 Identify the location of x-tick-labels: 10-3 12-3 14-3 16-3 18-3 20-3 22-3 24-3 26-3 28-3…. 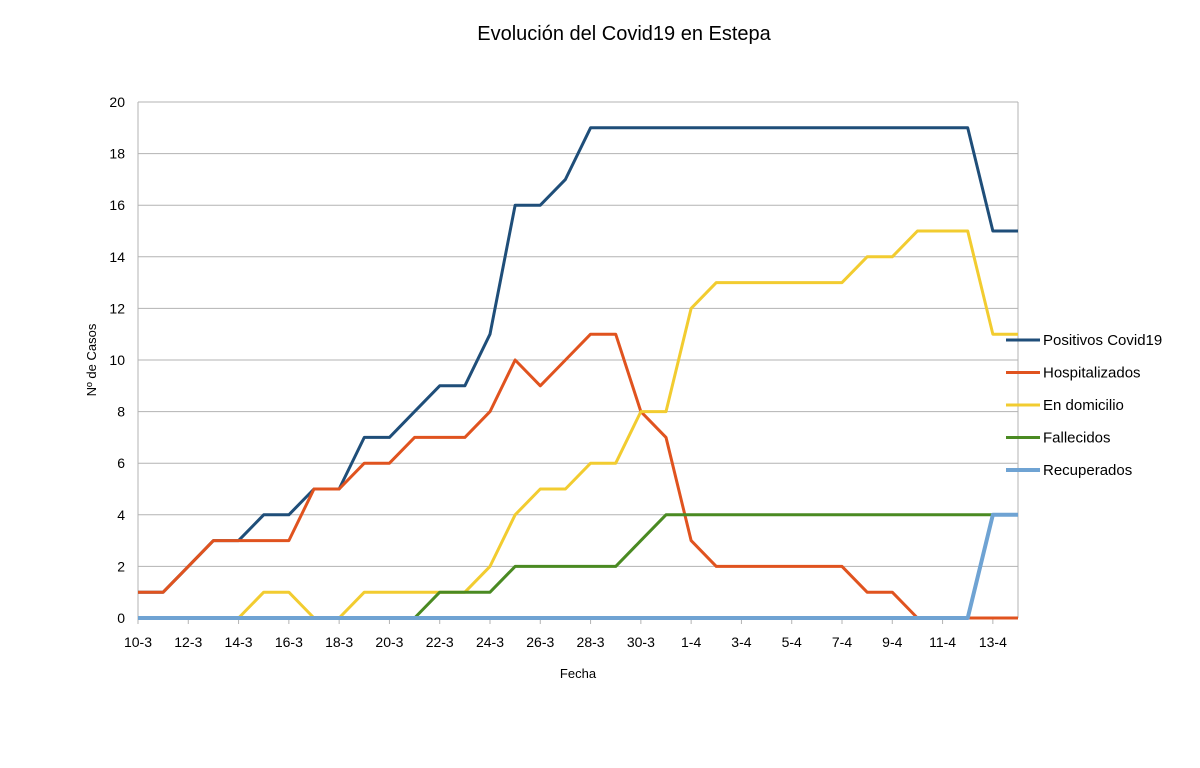
(565, 642).